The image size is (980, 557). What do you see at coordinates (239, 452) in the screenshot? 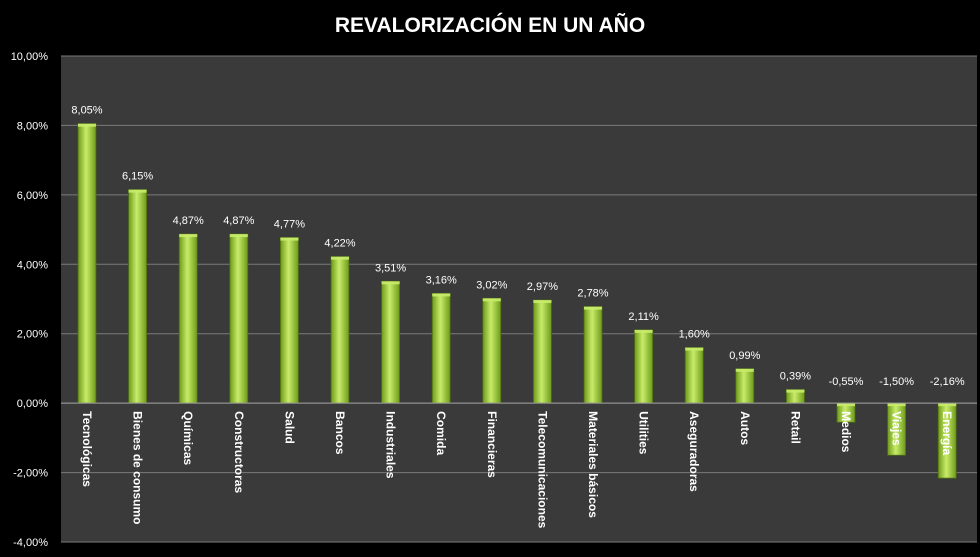
I see `category-label: Constructoras` at bounding box center [239, 452].